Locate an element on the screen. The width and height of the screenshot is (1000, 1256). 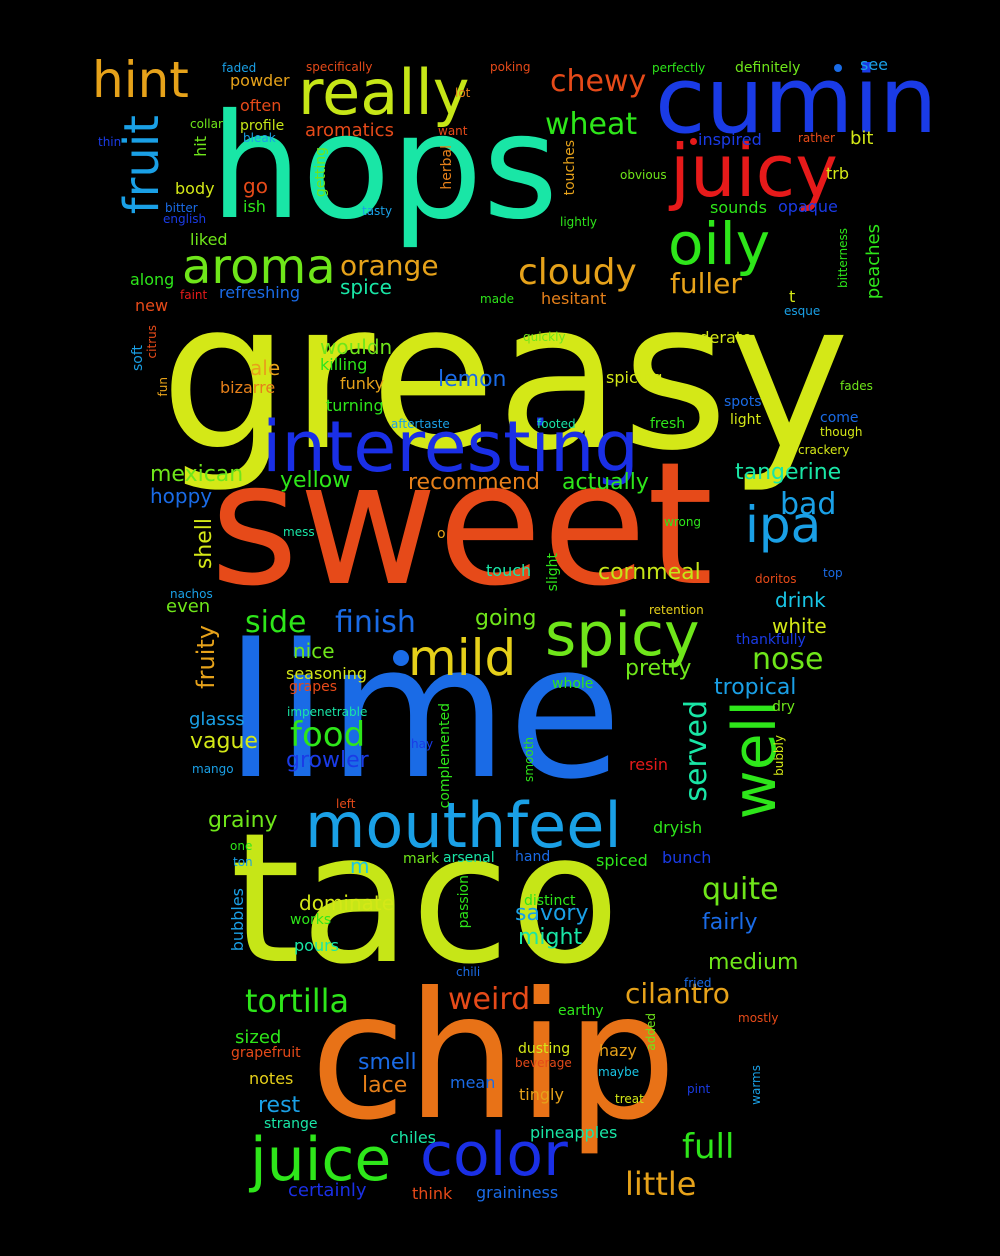
word-peaches: peaches is located at coordinates (873, 262).